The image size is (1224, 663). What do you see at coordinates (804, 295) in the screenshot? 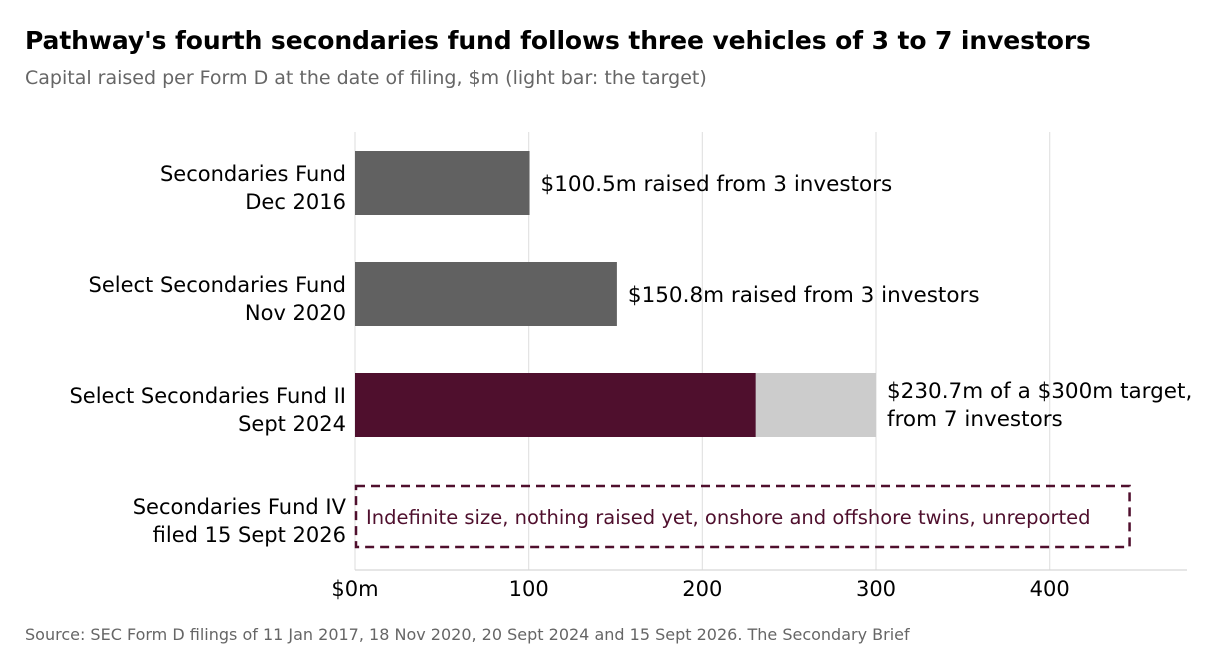
I see `data-label: $150.8m raised from 3 investors` at bounding box center [804, 295].